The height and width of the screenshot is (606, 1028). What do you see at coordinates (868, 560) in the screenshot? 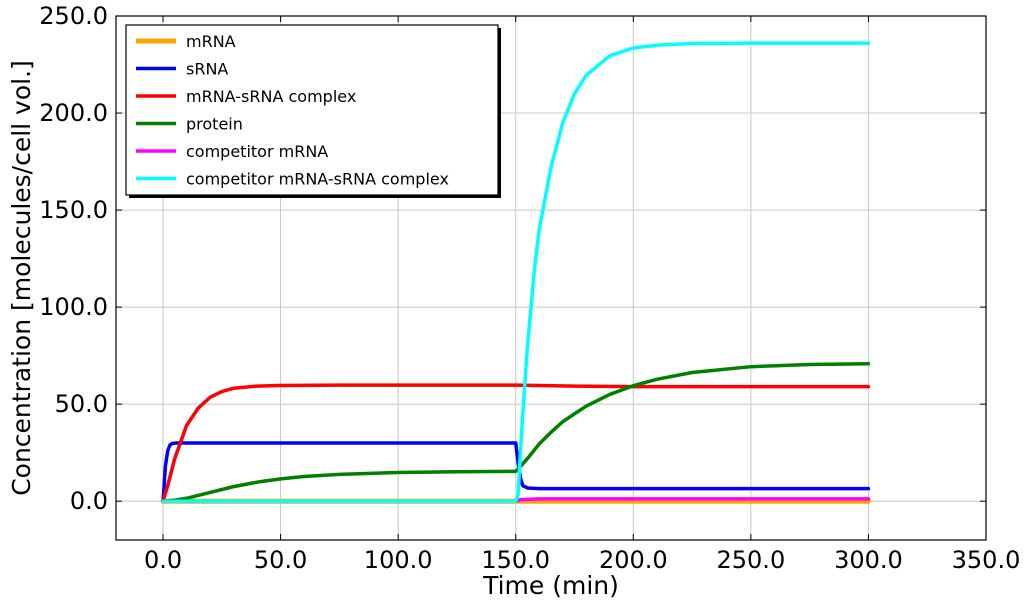
I see `x-tick-label: 300.0` at bounding box center [868, 560].